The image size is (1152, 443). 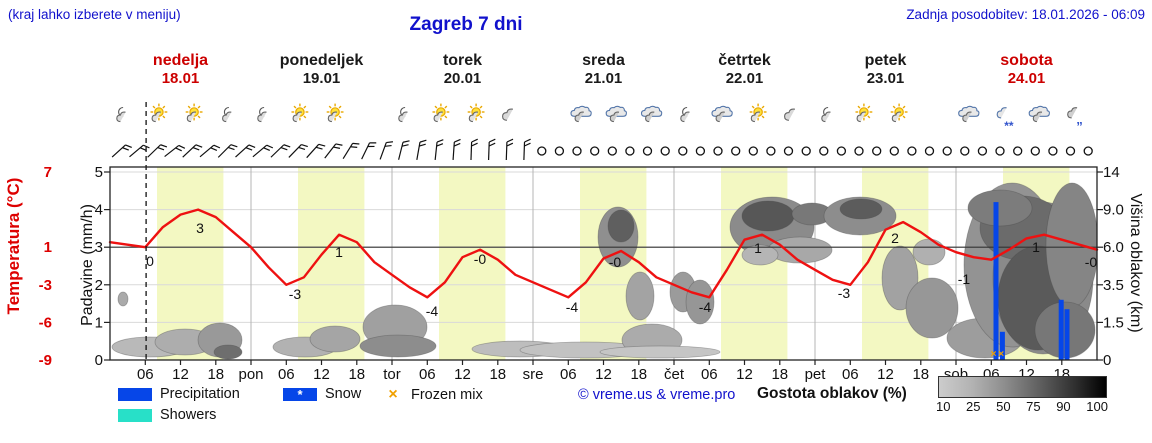 I want to click on temp-value-label: -4, so click(x=705, y=307).